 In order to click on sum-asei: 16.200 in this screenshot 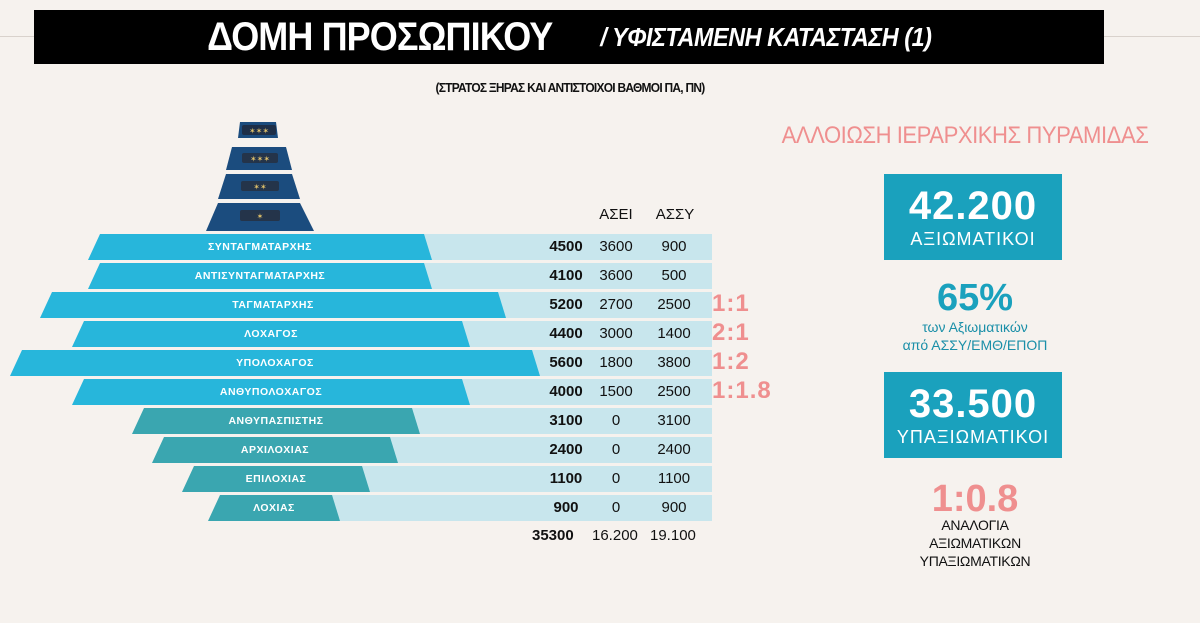, I will do `click(615, 535)`.